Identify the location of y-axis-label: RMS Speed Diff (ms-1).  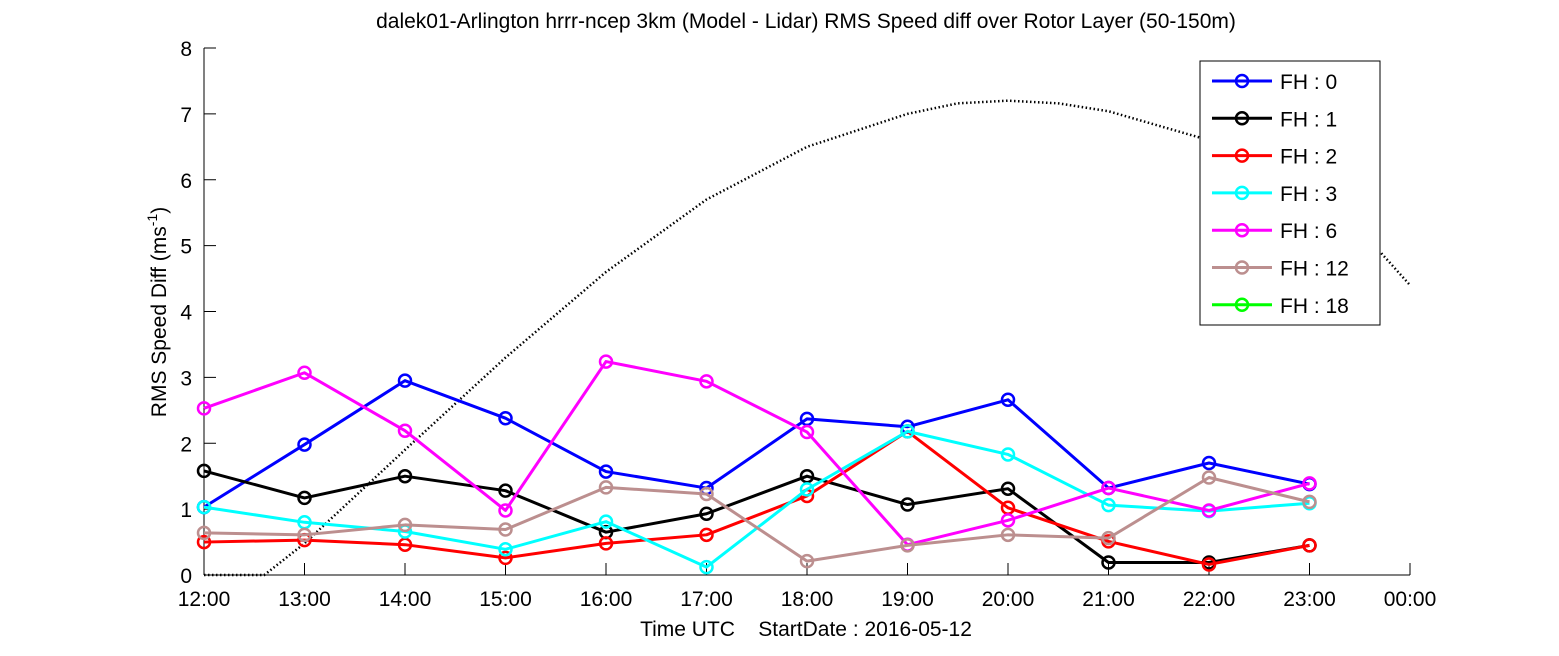
(157, 312).